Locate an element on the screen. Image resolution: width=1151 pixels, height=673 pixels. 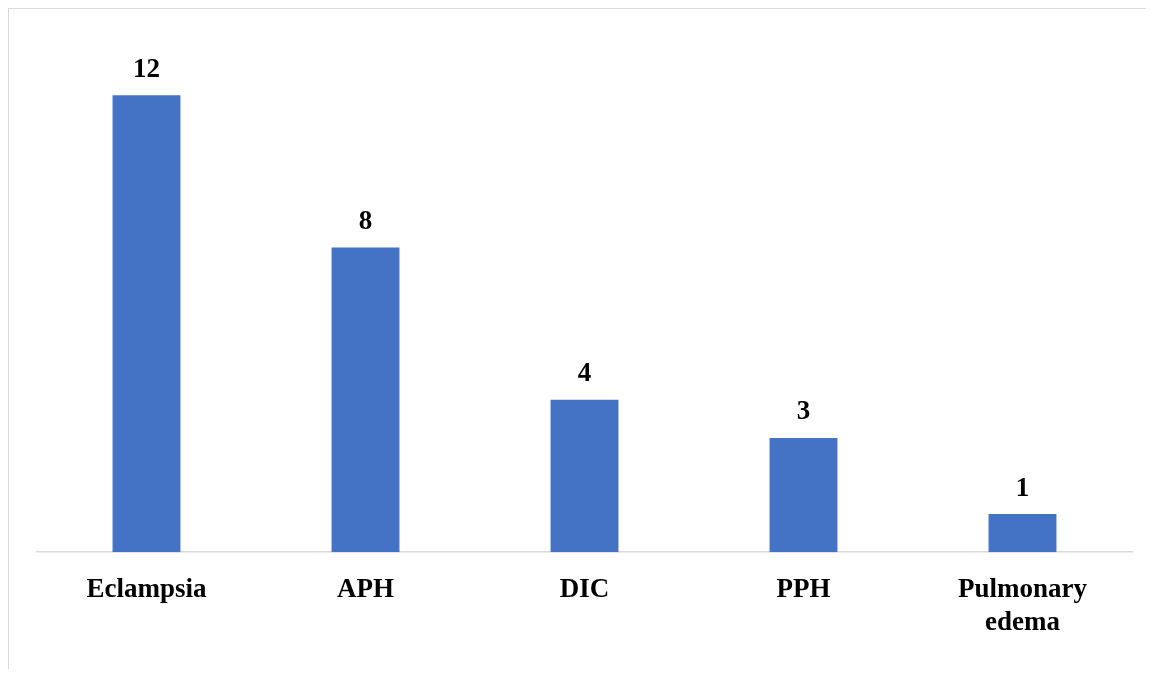
x-tick-label: Pulmonary edema is located at coordinates (1022, 604).